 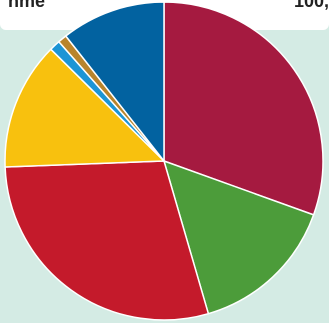 I want to click on header-value: 100,, so click(x=311, y=5).